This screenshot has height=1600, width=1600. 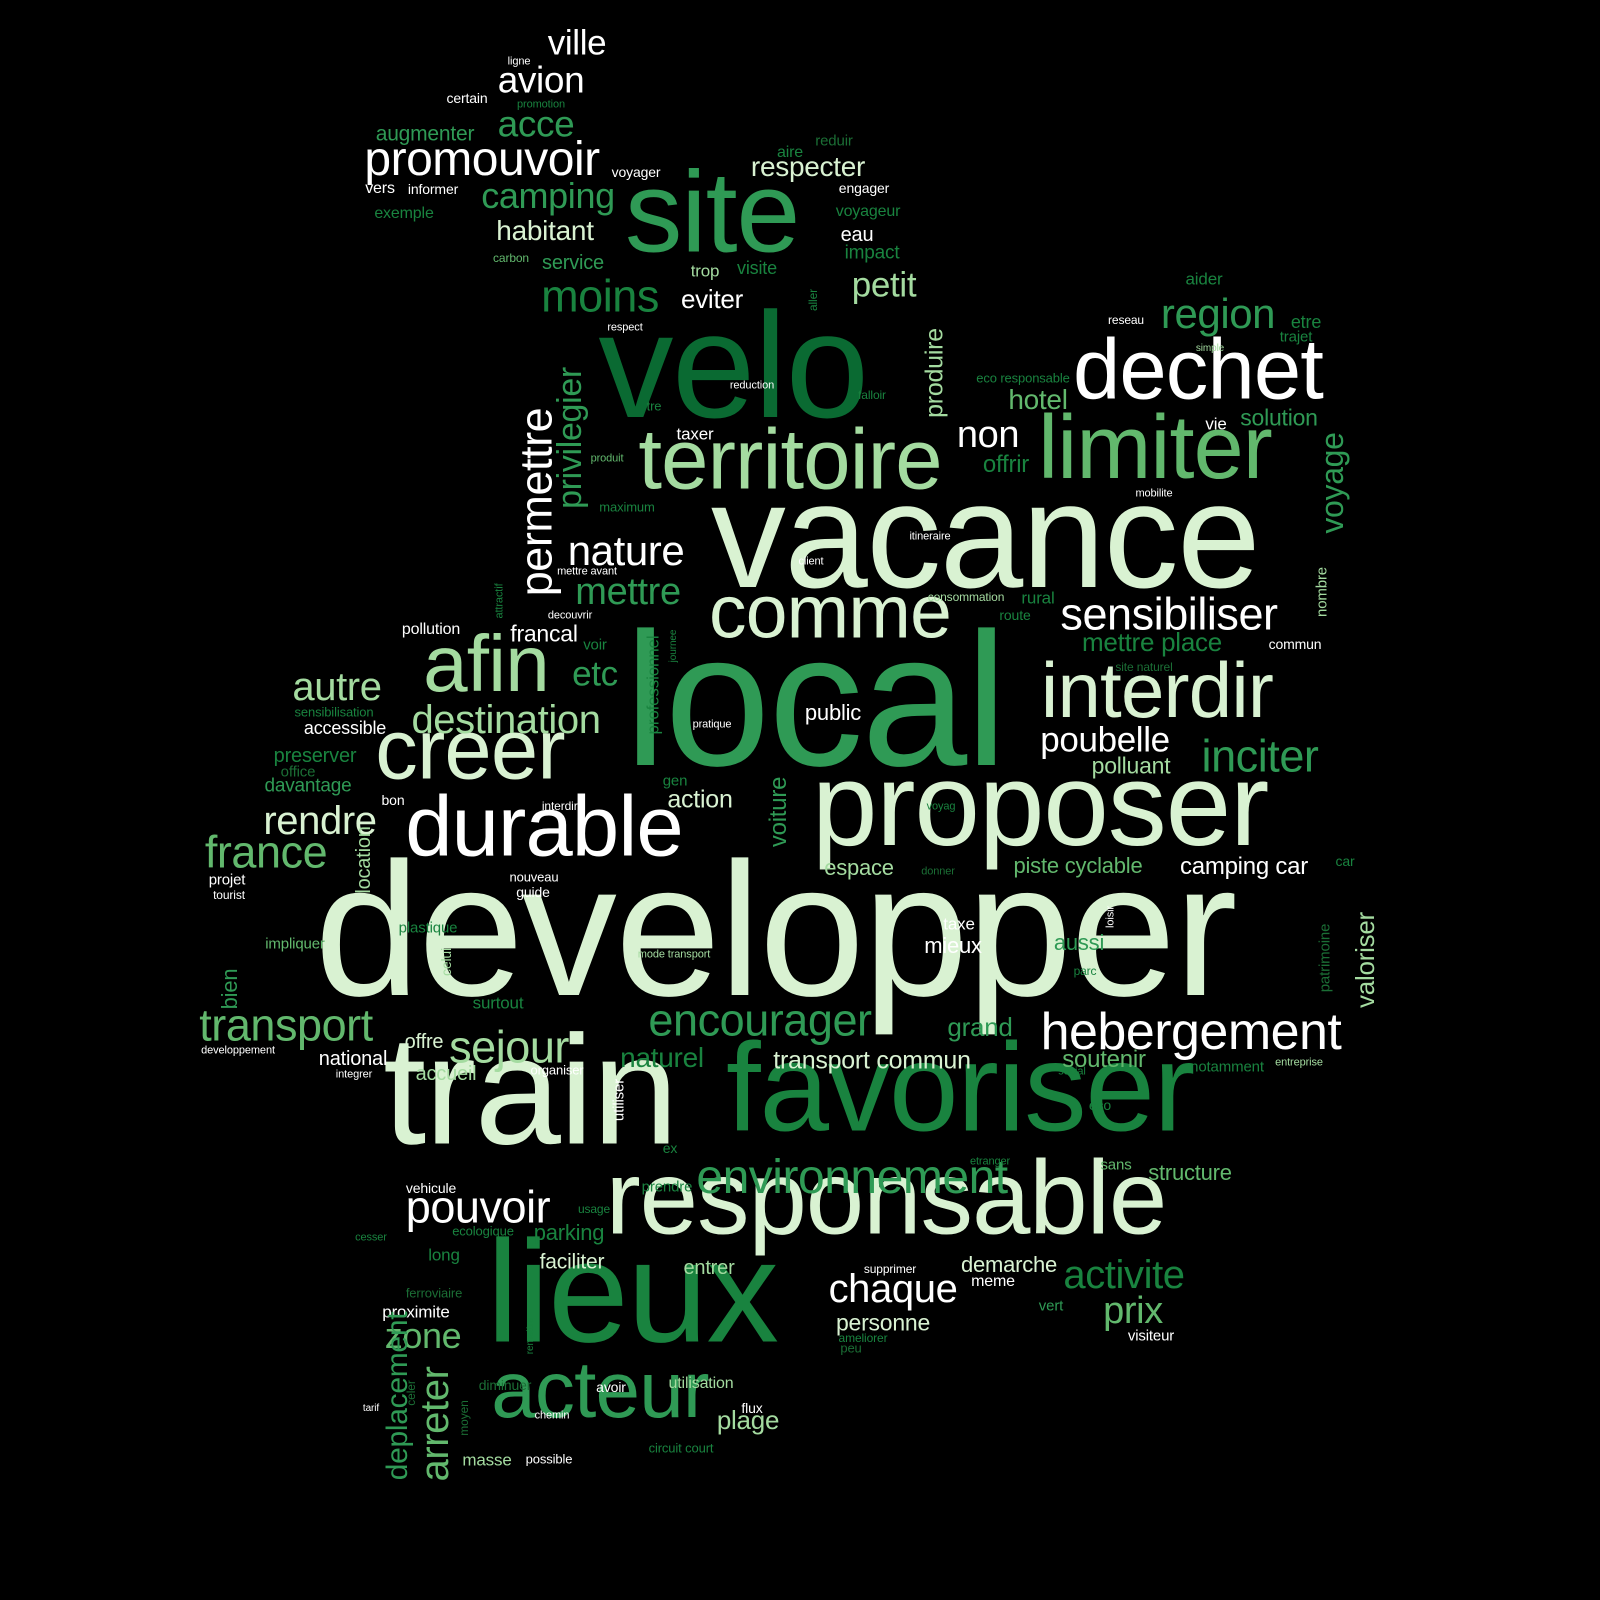 I want to click on word-visite: visite, so click(x=757, y=268).